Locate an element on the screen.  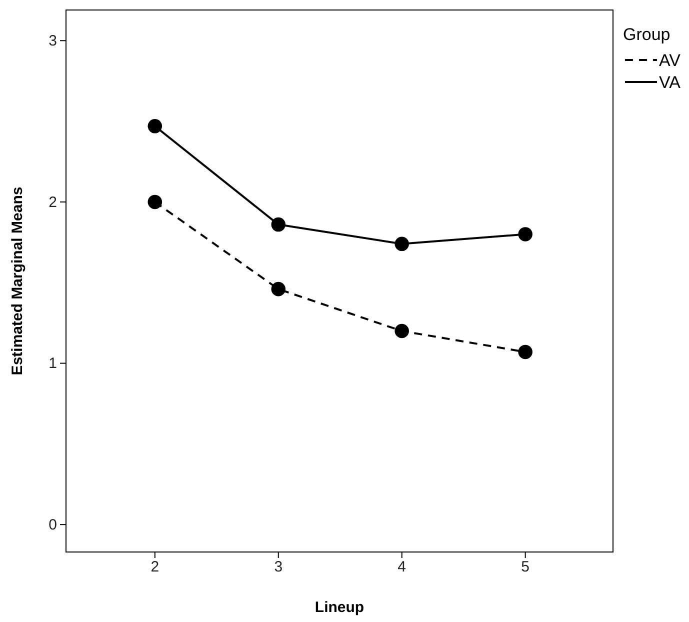
legend-title: Group is located at coordinates (646, 34).